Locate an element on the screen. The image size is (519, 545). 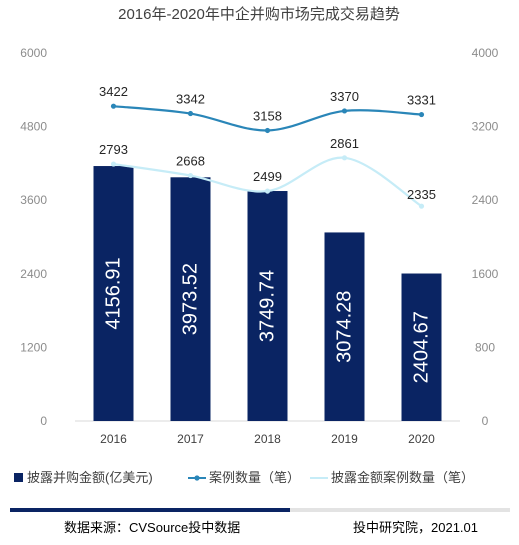
line-value-label: 3331 is located at coordinates (421, 100).